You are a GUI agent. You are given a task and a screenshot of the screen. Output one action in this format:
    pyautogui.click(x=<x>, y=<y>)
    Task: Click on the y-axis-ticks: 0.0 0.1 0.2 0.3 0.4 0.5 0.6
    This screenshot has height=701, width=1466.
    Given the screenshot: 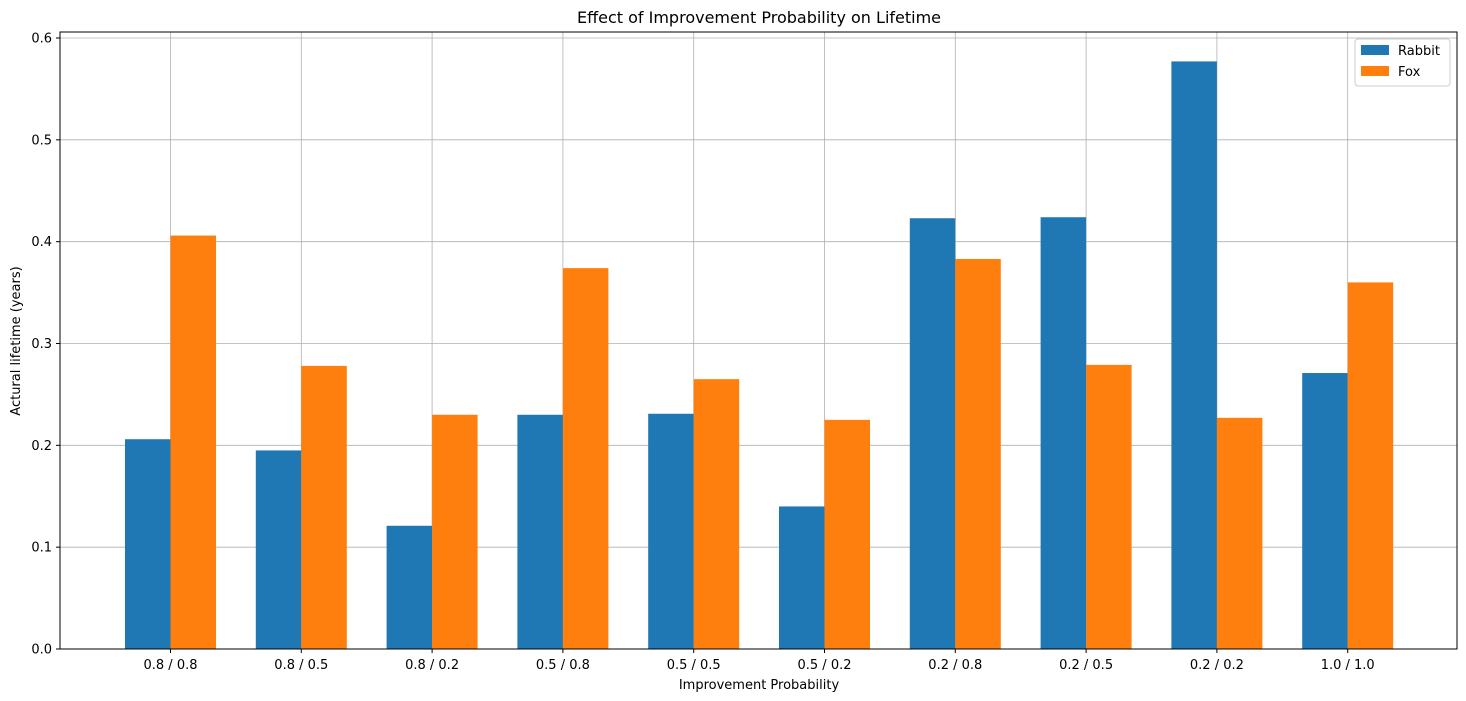 What is the action you would take?
    pyautogui.click(x=45, y=345)
    